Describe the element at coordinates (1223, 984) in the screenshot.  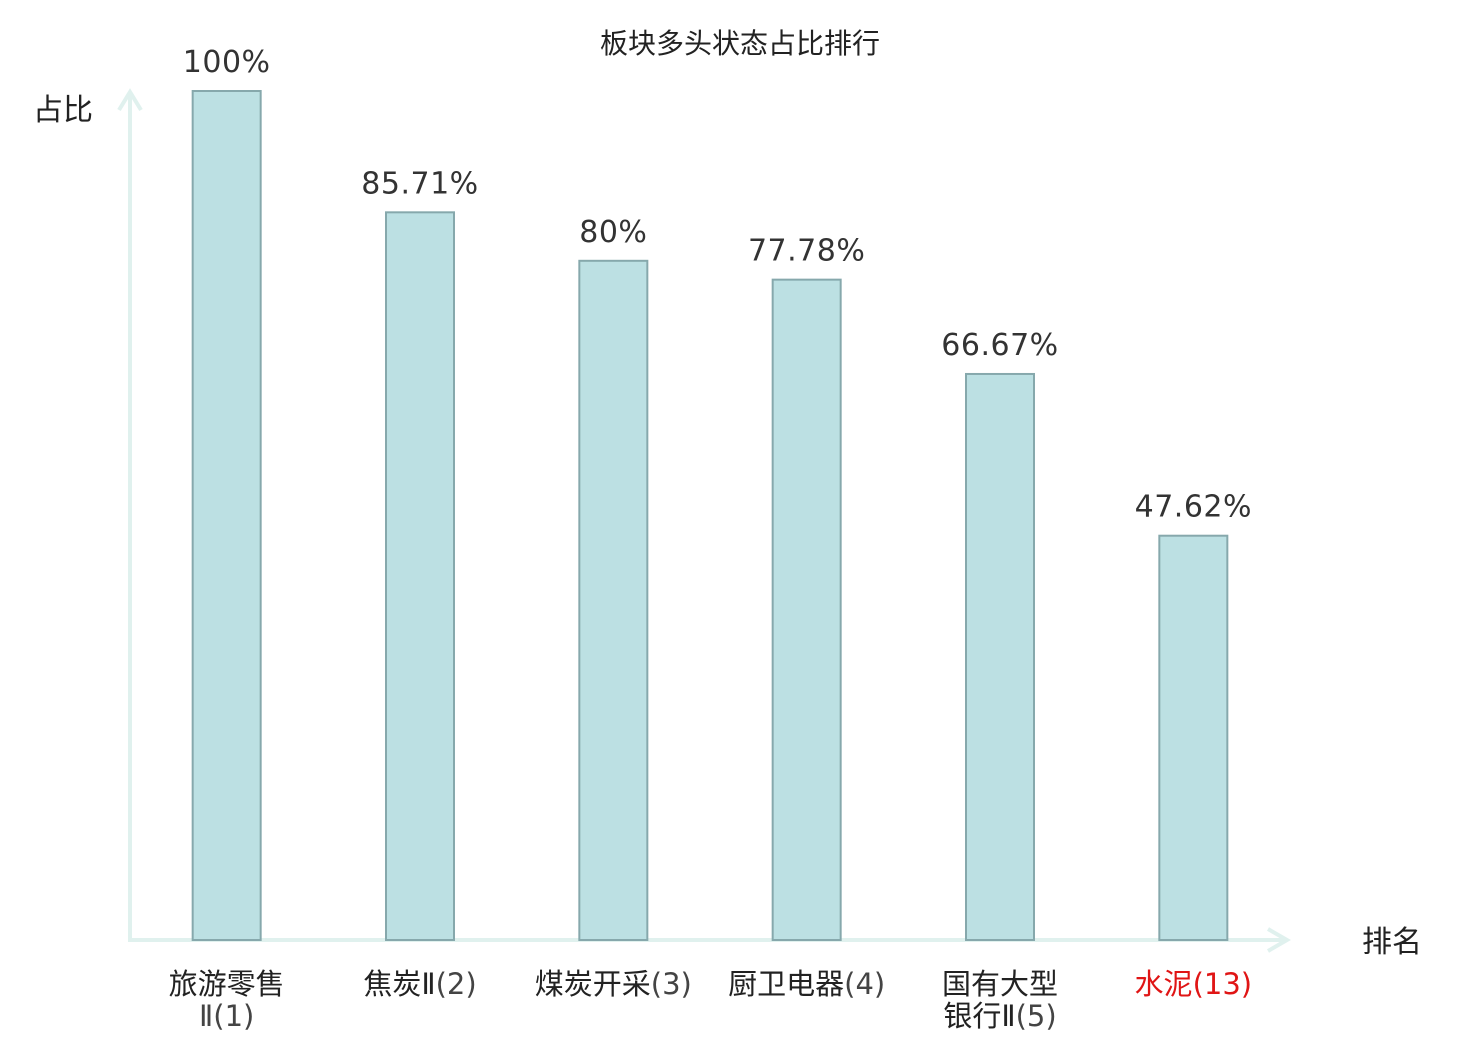
I see `category-rank: (13)` at that location.